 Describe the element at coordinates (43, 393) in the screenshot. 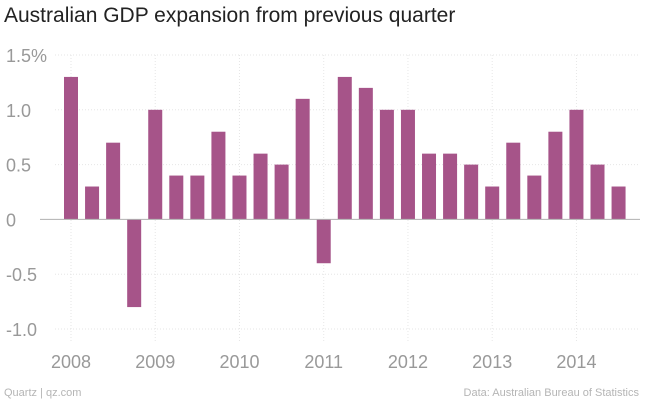

I see `footer-credit: Quartz | qz.com` at that location.